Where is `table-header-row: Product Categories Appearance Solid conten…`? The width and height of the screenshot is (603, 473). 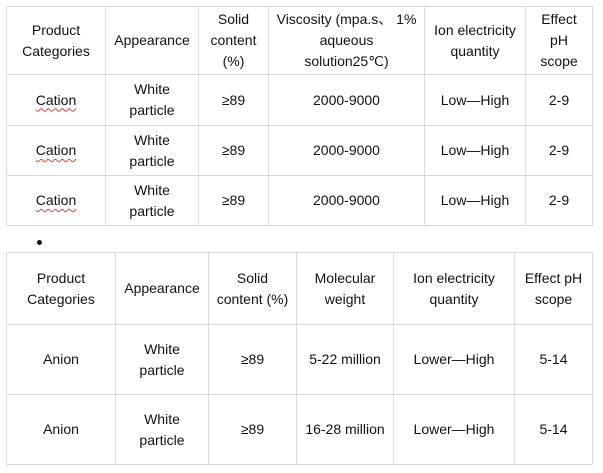
table-header-row: Product Categories Appearance Solid conten… is located at coordinates (299, 40).